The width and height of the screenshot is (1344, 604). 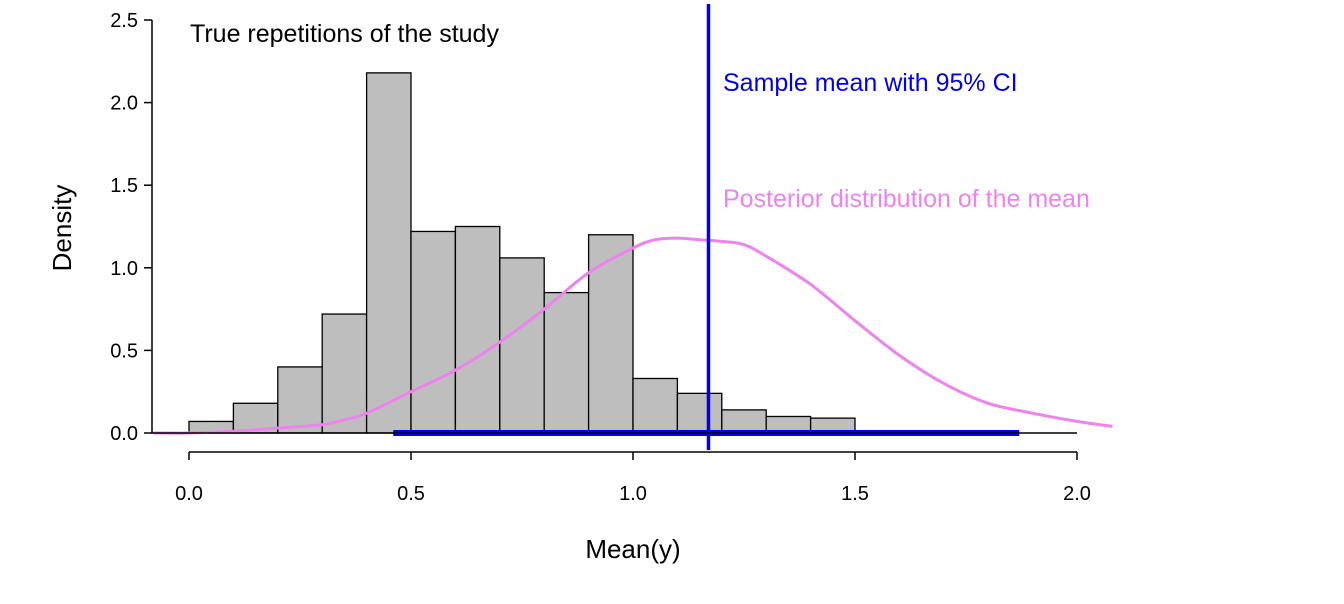 I want to click on x-tick-label: 0.5, so click(x=411, y=494).